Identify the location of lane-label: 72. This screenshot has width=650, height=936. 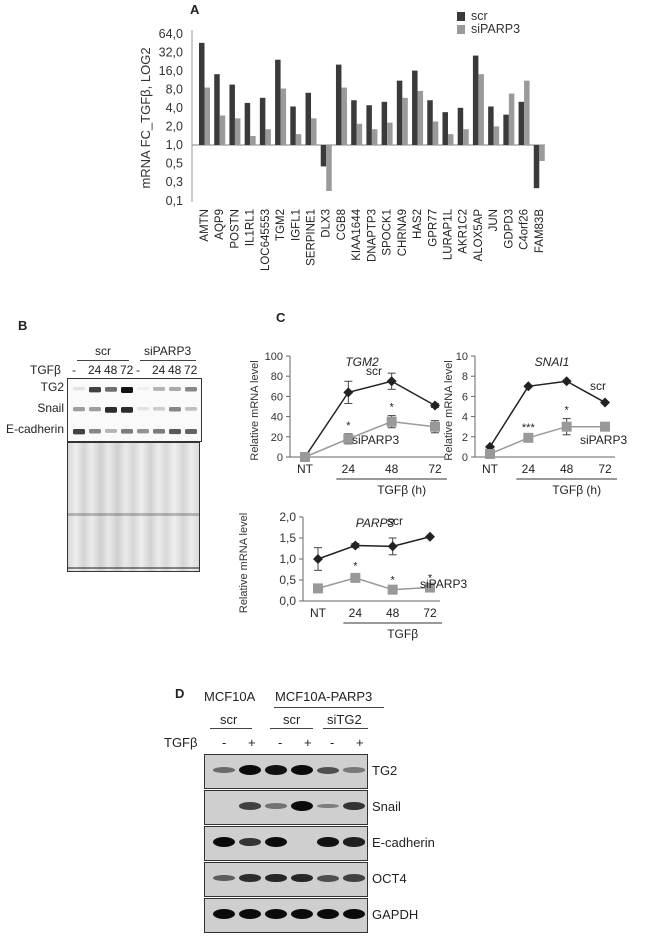
(191, 370).